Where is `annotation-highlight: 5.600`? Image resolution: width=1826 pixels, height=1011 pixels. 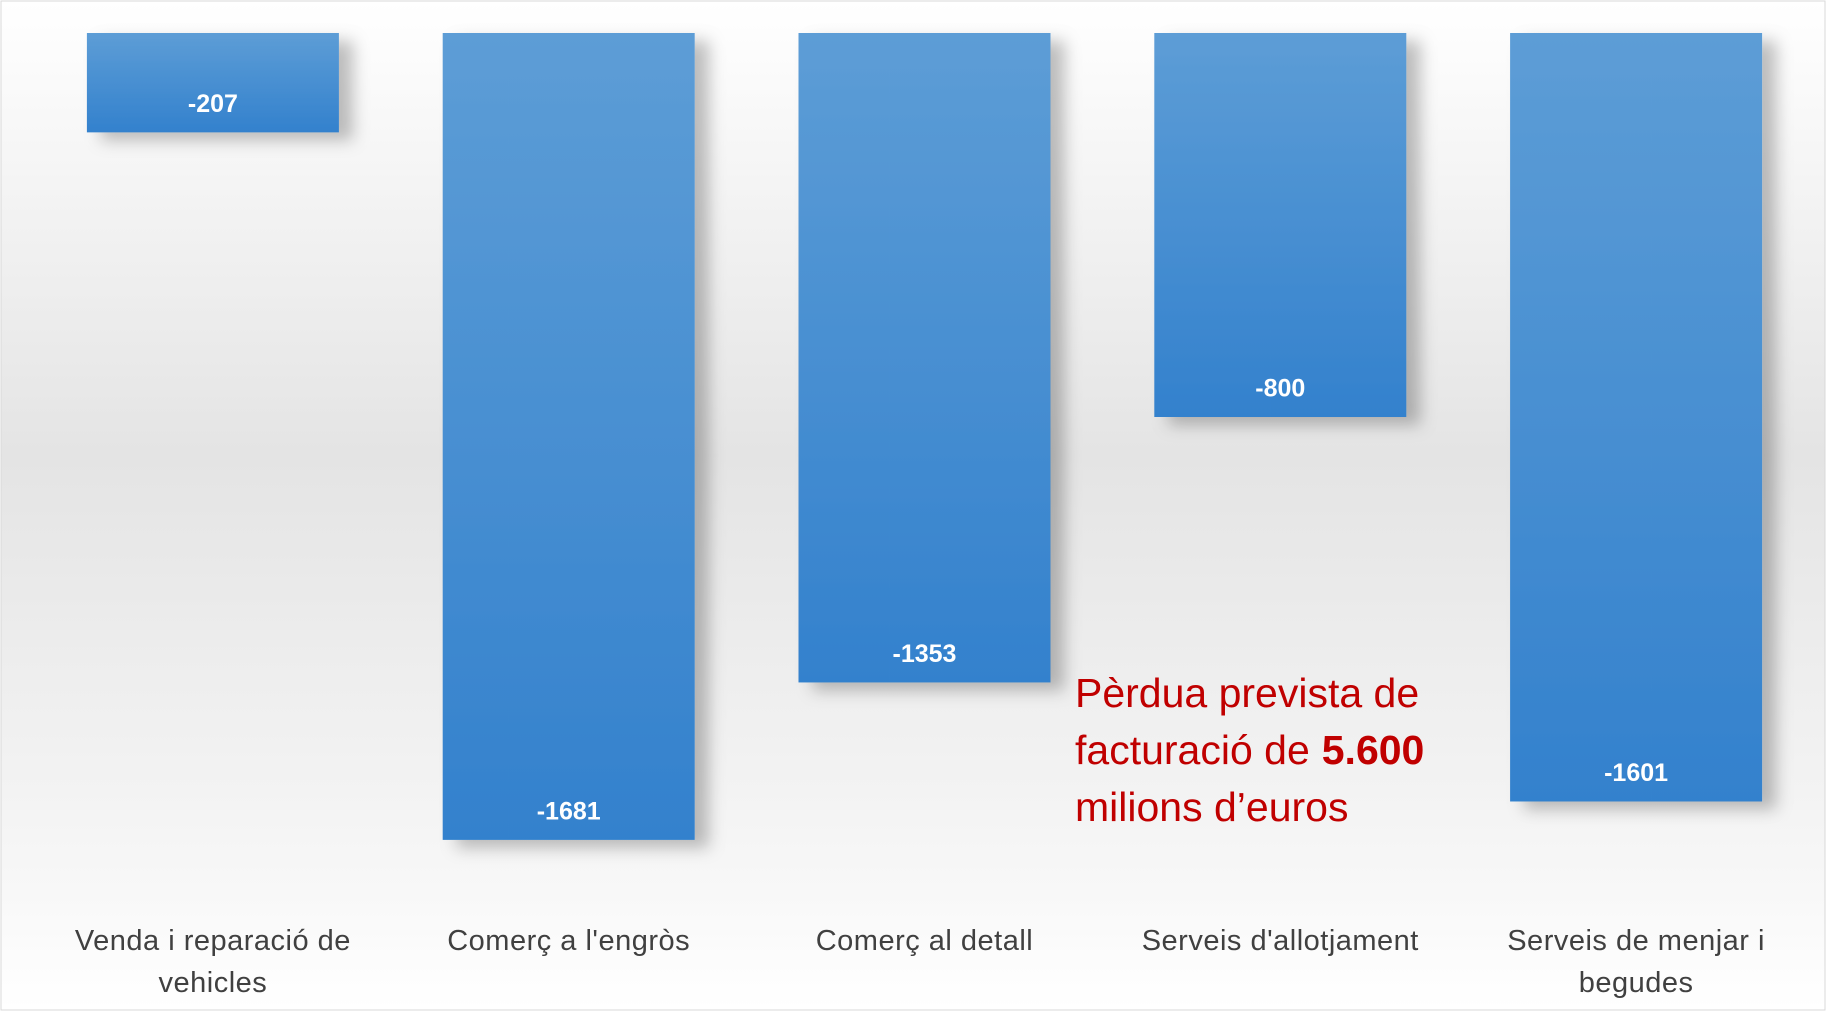 annotation-highlight: 5.600 is located at coordinates (1373, 750).